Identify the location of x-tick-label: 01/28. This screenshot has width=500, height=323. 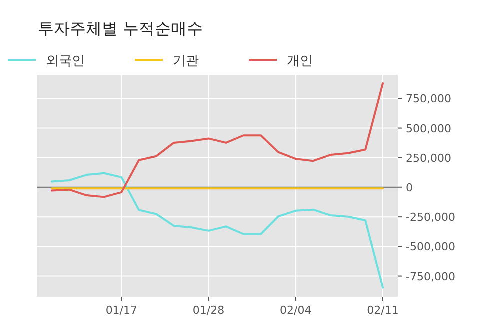
(208, 310).